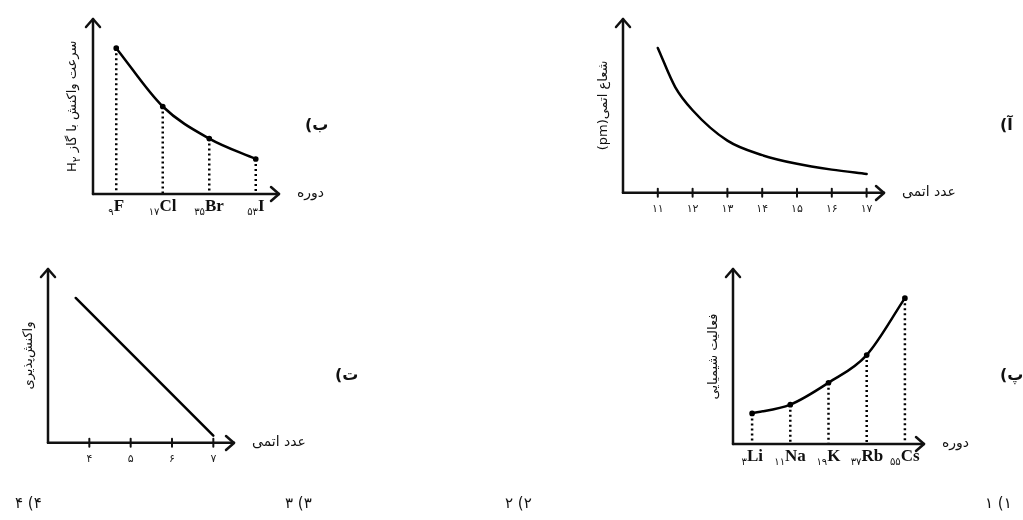  I want to click on x-tick-label: ۵, so click(130, 459).